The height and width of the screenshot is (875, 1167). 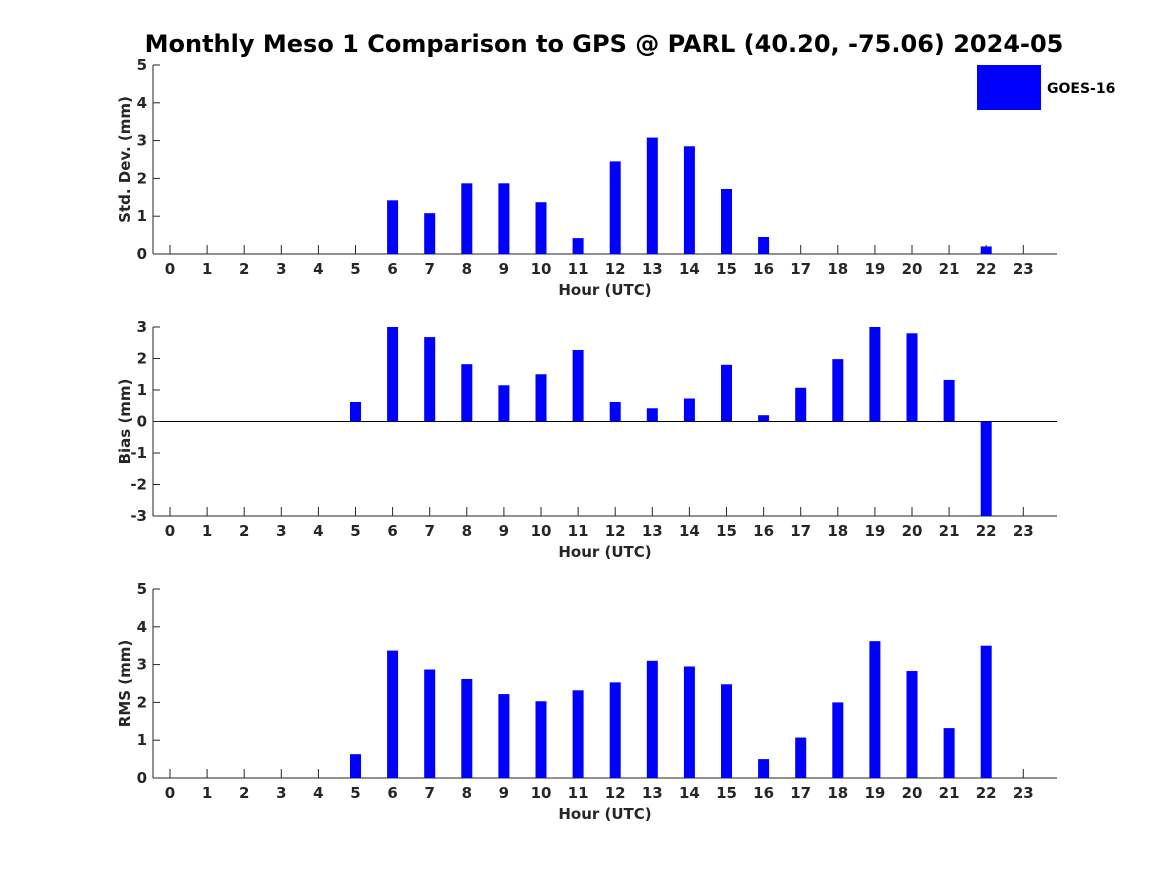 What do you see at coordinates (986, 269) in the screenshot?
I see `x-tick-label: 22` at bounding box center [986, 269].